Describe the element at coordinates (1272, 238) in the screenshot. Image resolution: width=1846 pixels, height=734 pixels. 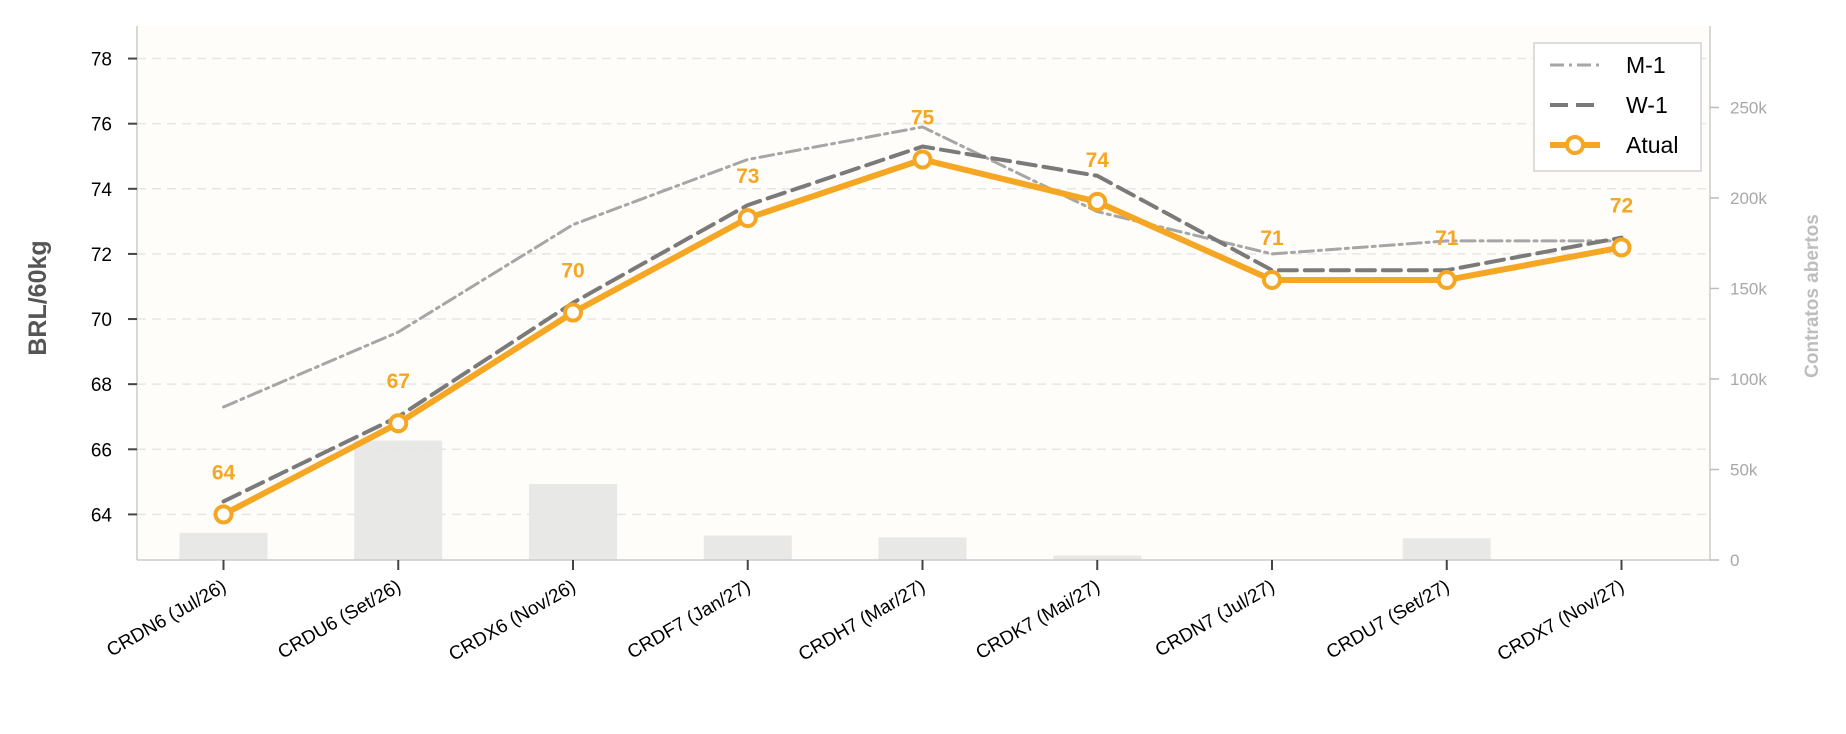
I see `data-label-6: 71` at that location.